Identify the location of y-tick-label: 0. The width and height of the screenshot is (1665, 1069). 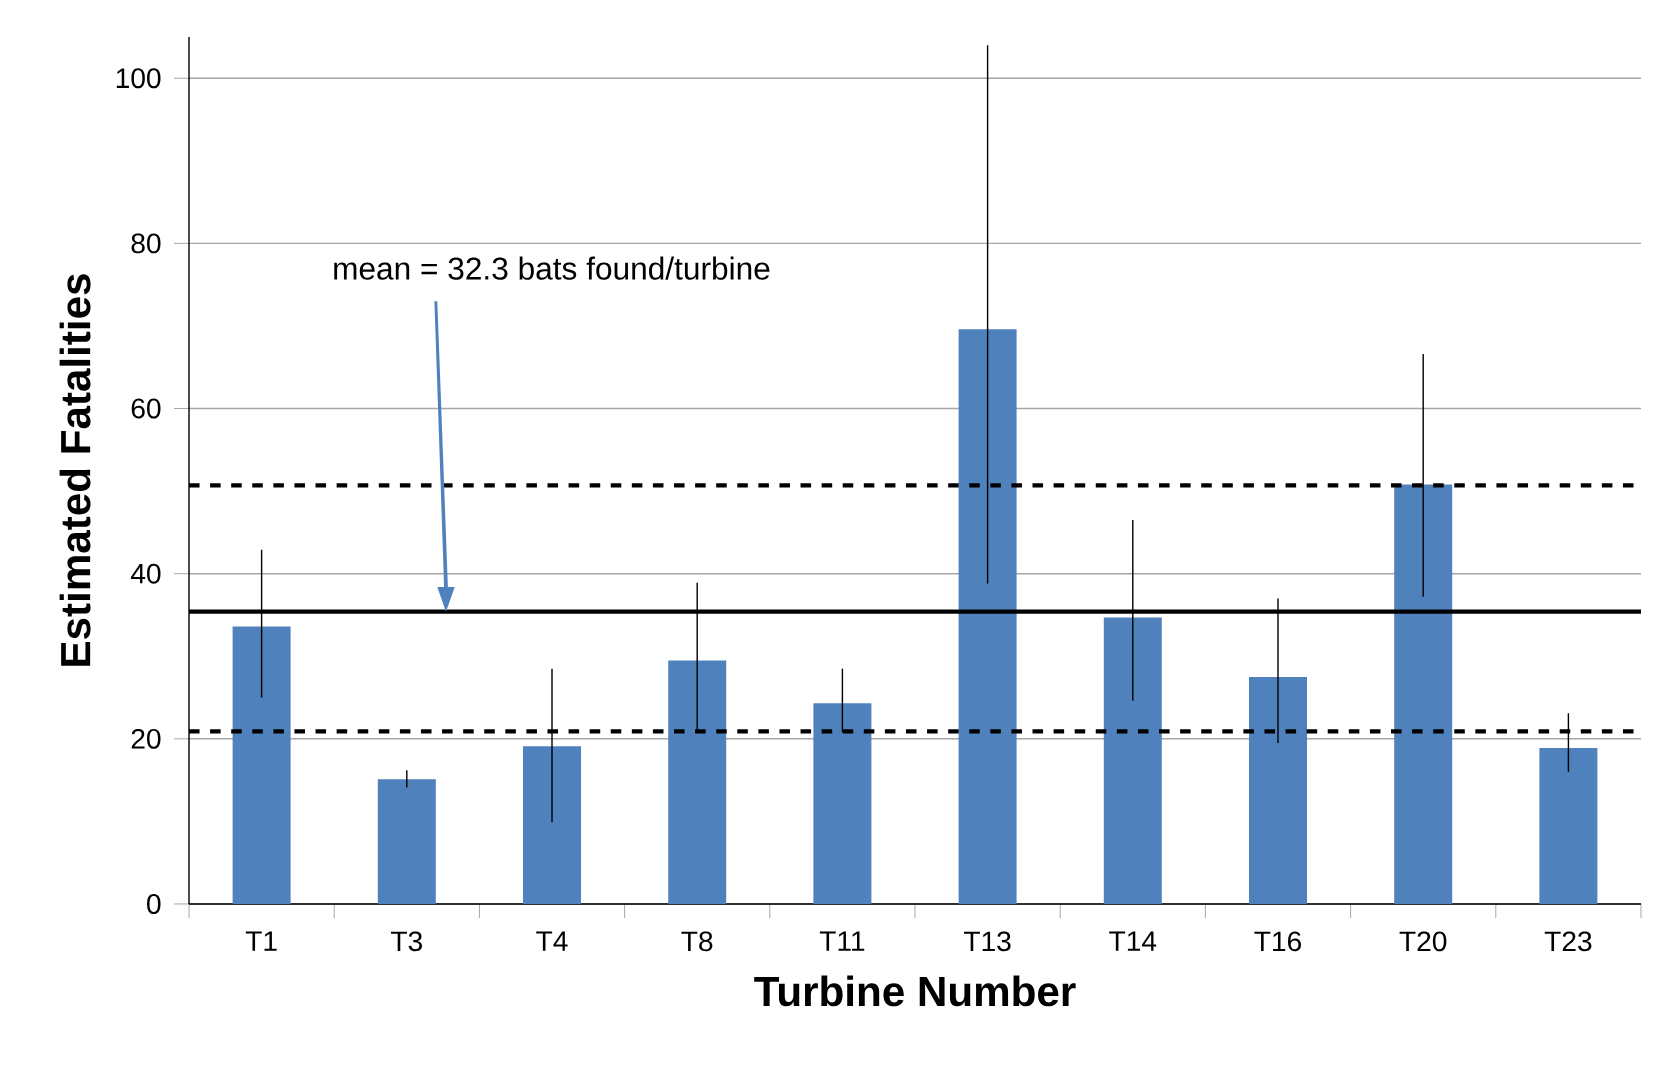
(154, 904).